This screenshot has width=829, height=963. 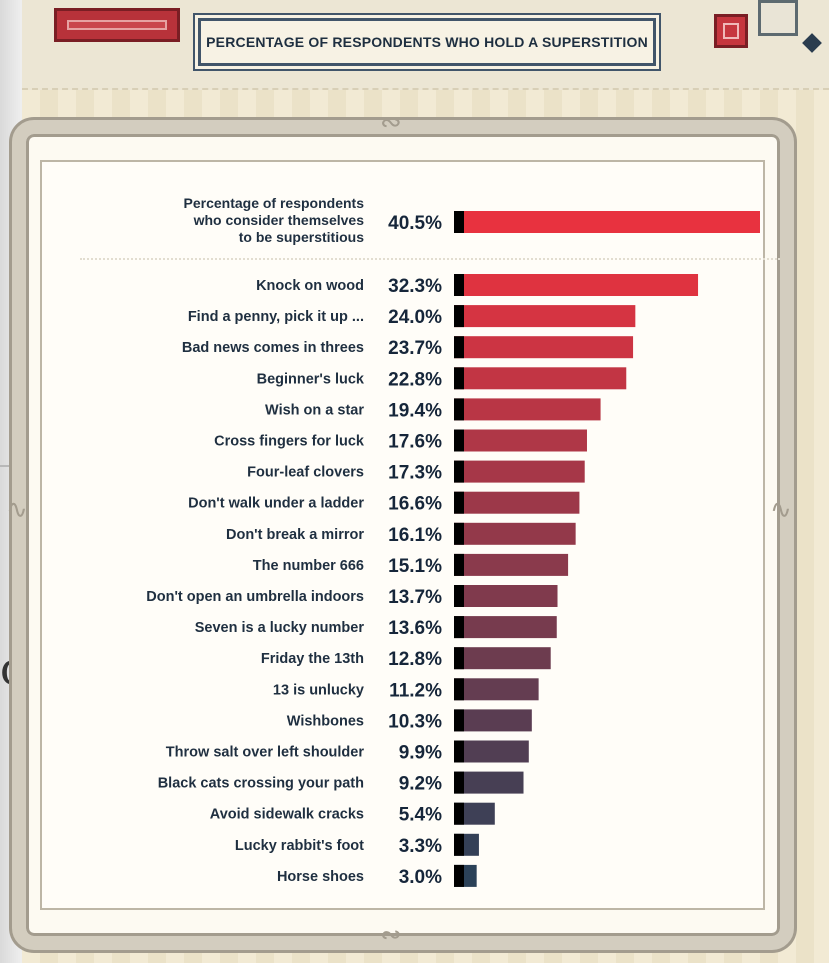 What do you see at coordinates (415, 535) in the screenshot?
I see `value-label: 16.1%` at bounding box center [415, 535].